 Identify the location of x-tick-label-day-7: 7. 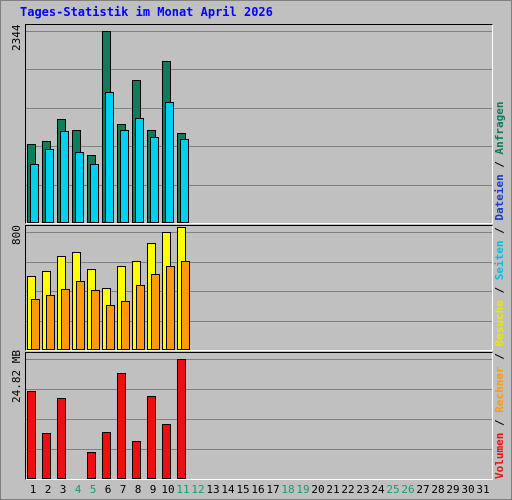
(123, 489).